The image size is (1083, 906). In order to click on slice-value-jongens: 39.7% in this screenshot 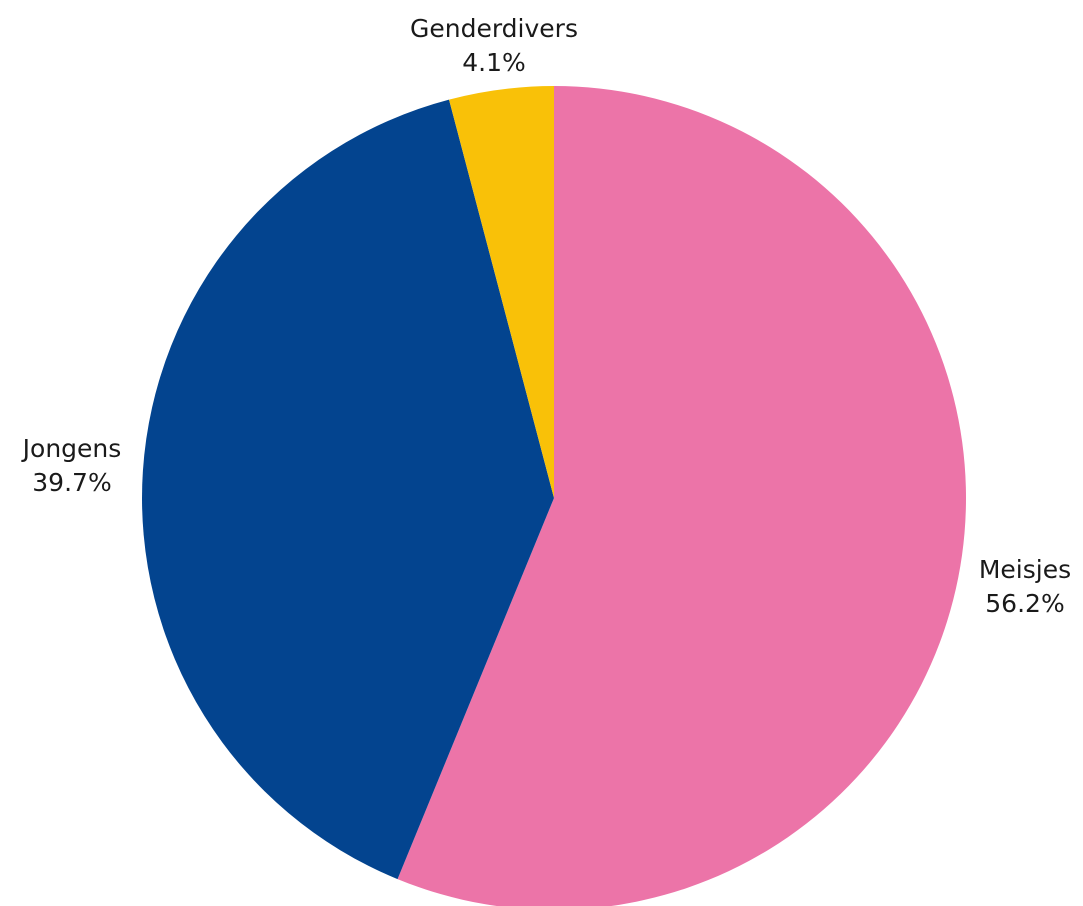, I will do `click(71, 482)`.